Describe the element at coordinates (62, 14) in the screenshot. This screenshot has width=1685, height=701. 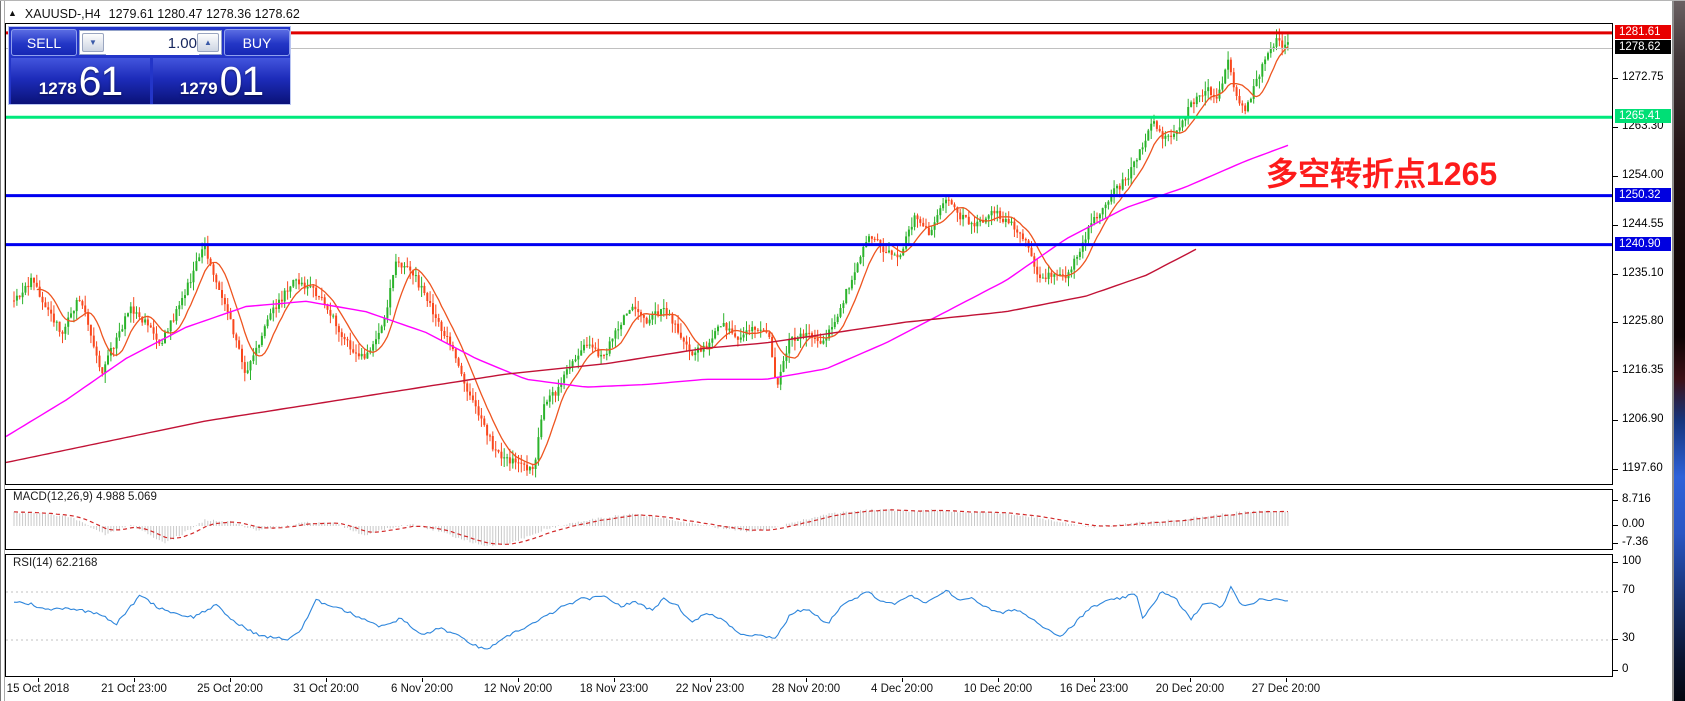
I see `symbol-timeframe-label: XAUUSD-,H4` at that location.